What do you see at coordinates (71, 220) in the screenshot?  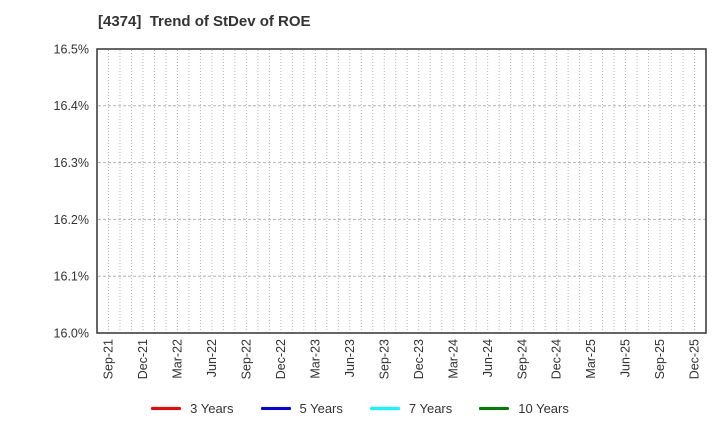 I see `y-tick-label: 16.2%` at bounding box center [71, 220].